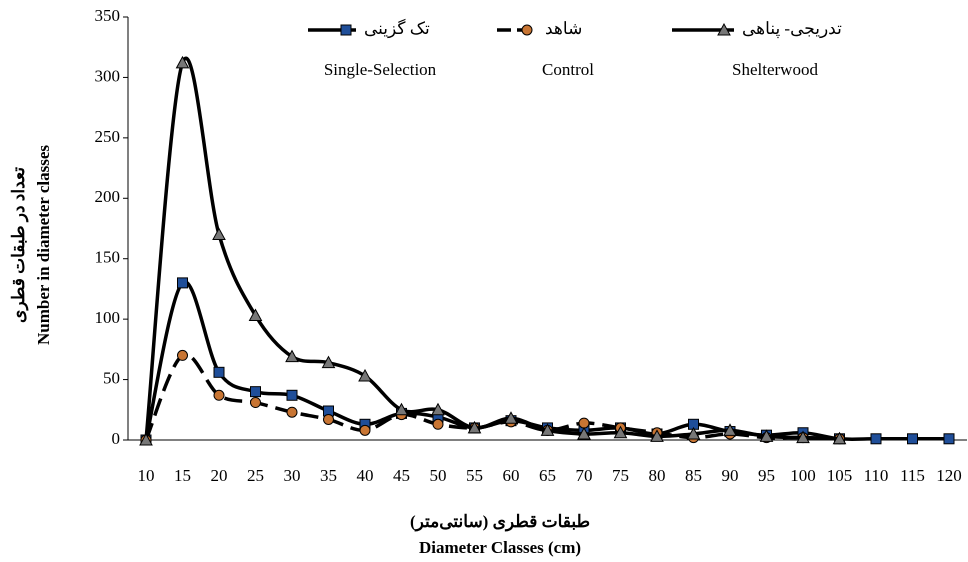  Describe the element at coordinates (563, 28) in the screenshot. I see `legend-label: شاهد` at that location.